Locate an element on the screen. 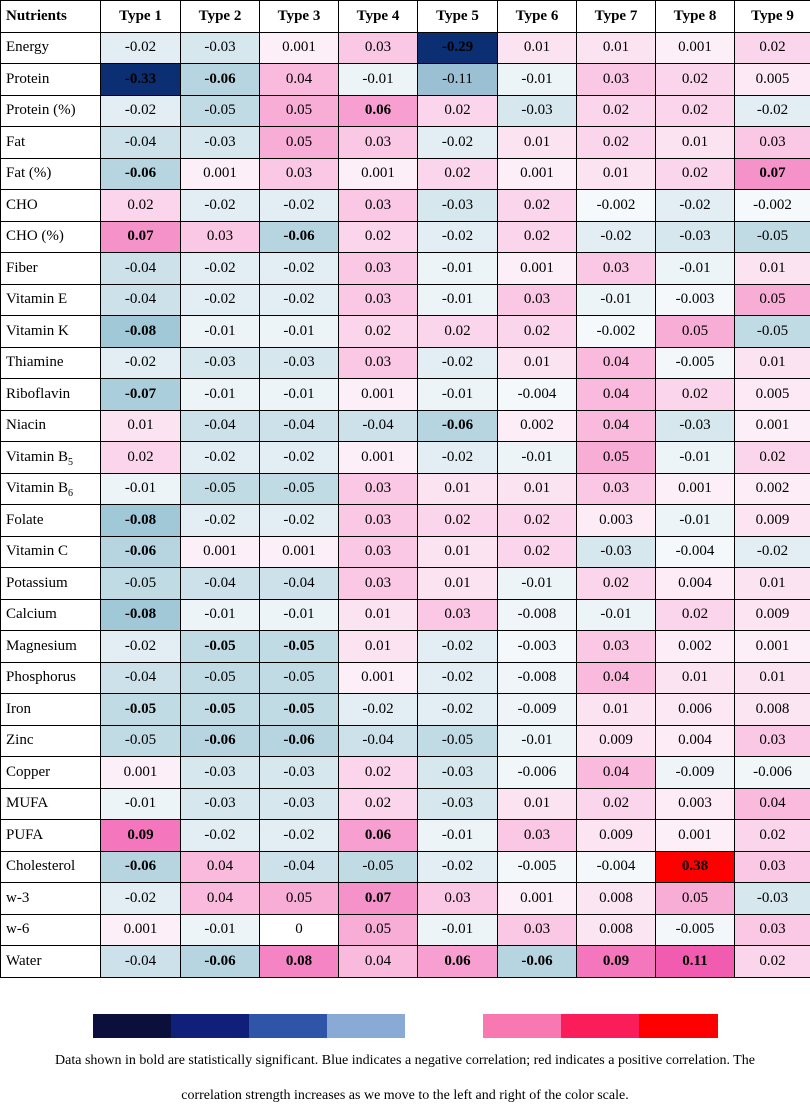 Image resolution: width=810 pixels, height=1109 pixels. row-label: Fat (%) is located at coordinates (50, 173).